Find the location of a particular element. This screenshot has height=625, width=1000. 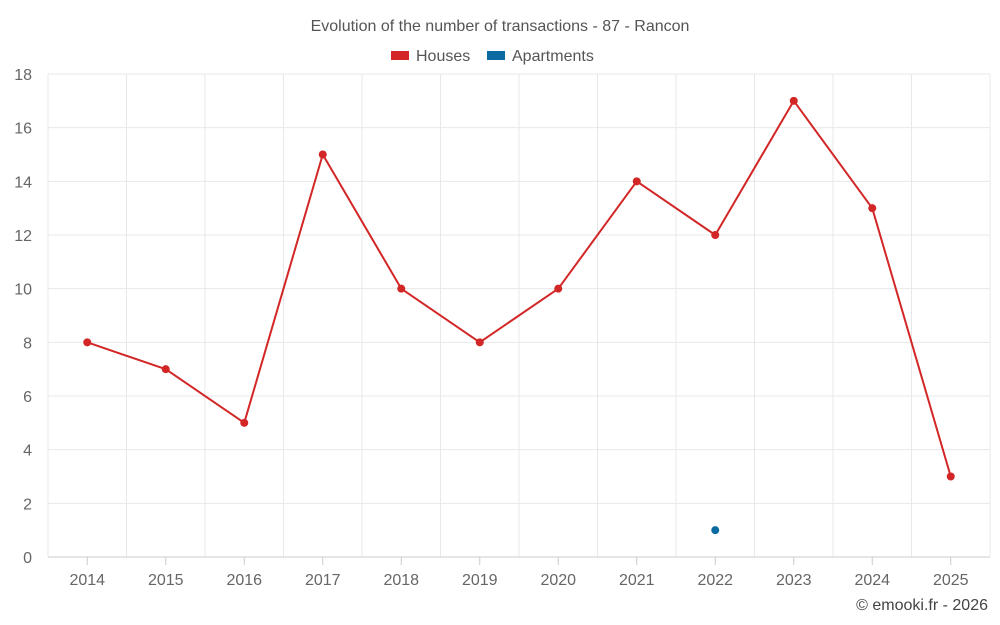

x-tick-label: 2014 is located at coordinates (87, 580).